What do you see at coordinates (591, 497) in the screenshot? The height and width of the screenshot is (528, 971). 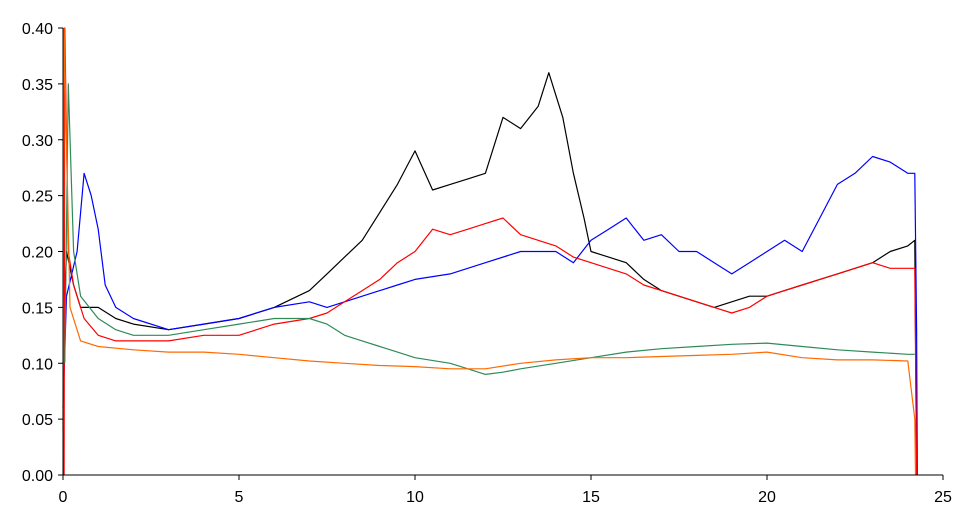 I see `x-tick-label: 15` at bounding box center [591, 497].